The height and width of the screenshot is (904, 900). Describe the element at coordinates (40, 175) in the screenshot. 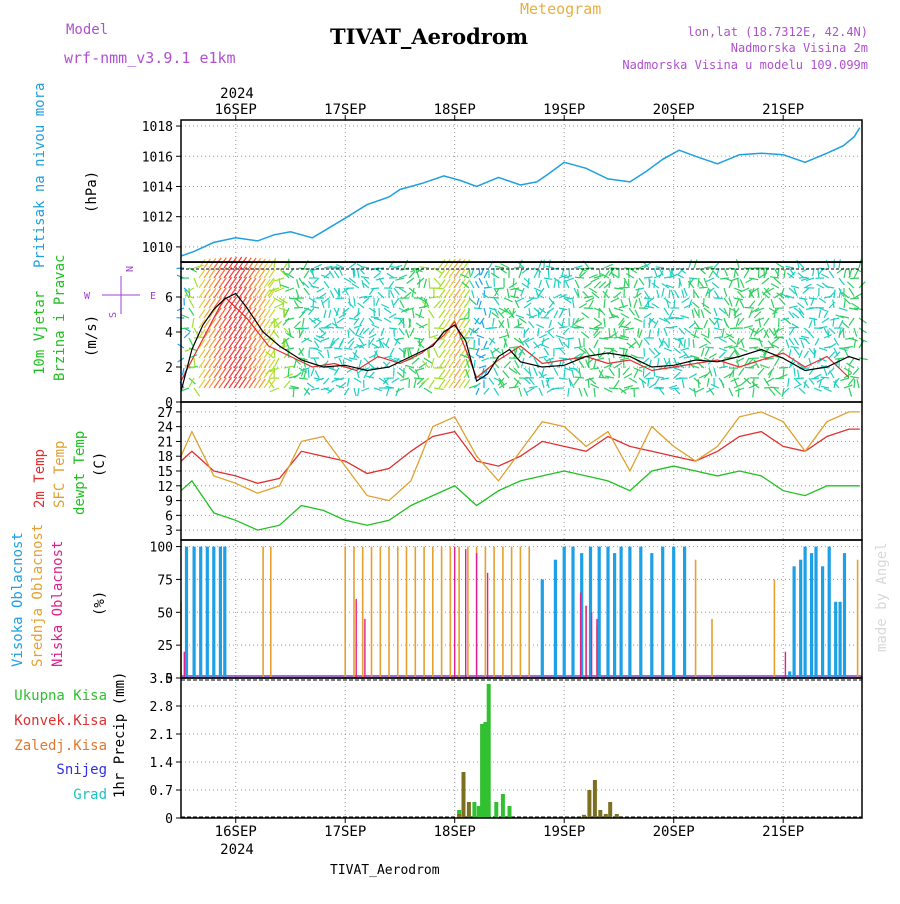

I see `pressure-label: Pritisak na nivou mora` at that location.